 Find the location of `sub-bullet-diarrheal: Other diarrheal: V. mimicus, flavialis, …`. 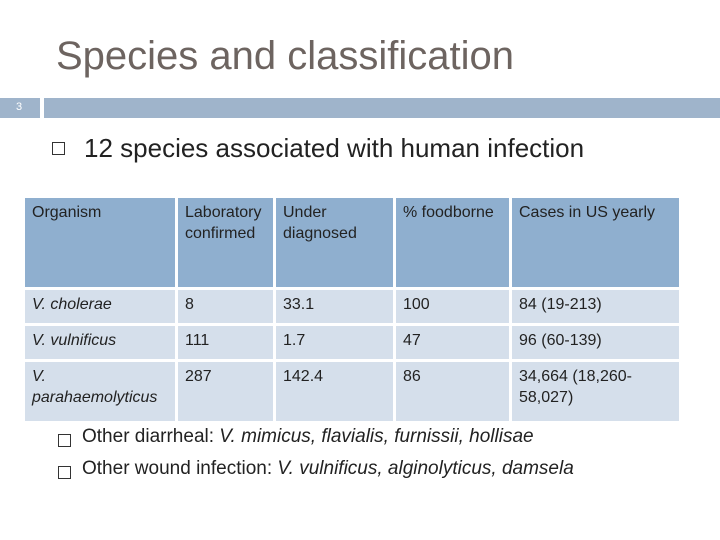

sub-bullet-diarrheal: Other diarrheal: V. mimicus, flavialis, … is located at coordinates (308, 437).